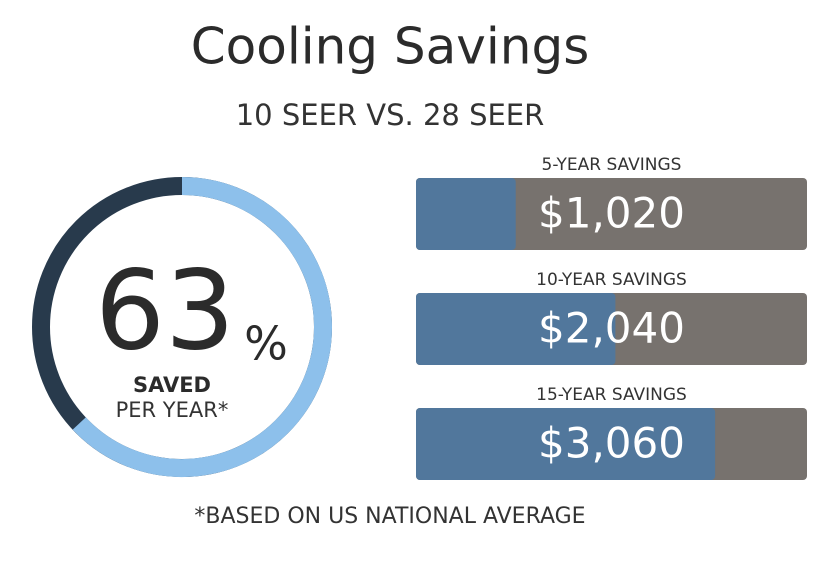 This screenshot has height=569, width=832. What do you see at coordinates (389, 516) in the screenshot?
I see `footnote: *BASED ON US NATIONAL AVERAGE` at bounding box center [389, 516].